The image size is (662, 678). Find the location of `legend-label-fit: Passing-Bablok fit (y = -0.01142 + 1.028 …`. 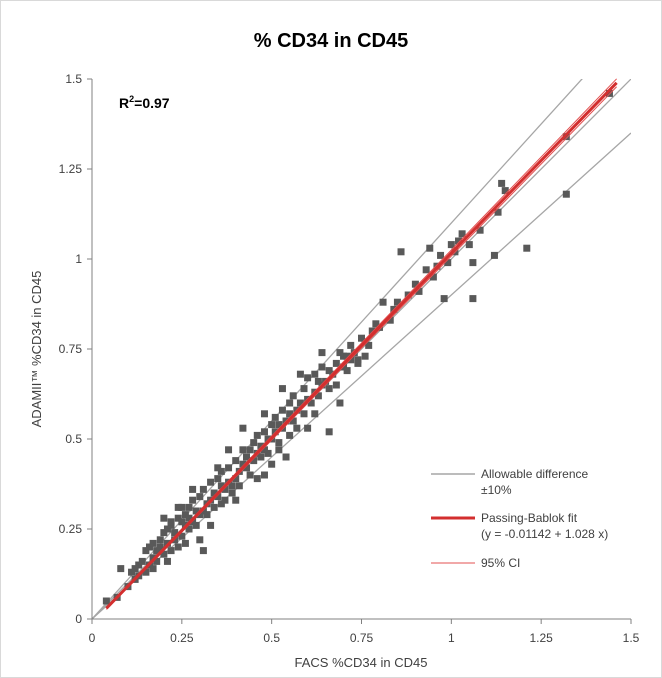

legend-label-fit: Passing-Bablok fit (y = -0.01142 + 1.028 … is located at coordinates (544, 526).